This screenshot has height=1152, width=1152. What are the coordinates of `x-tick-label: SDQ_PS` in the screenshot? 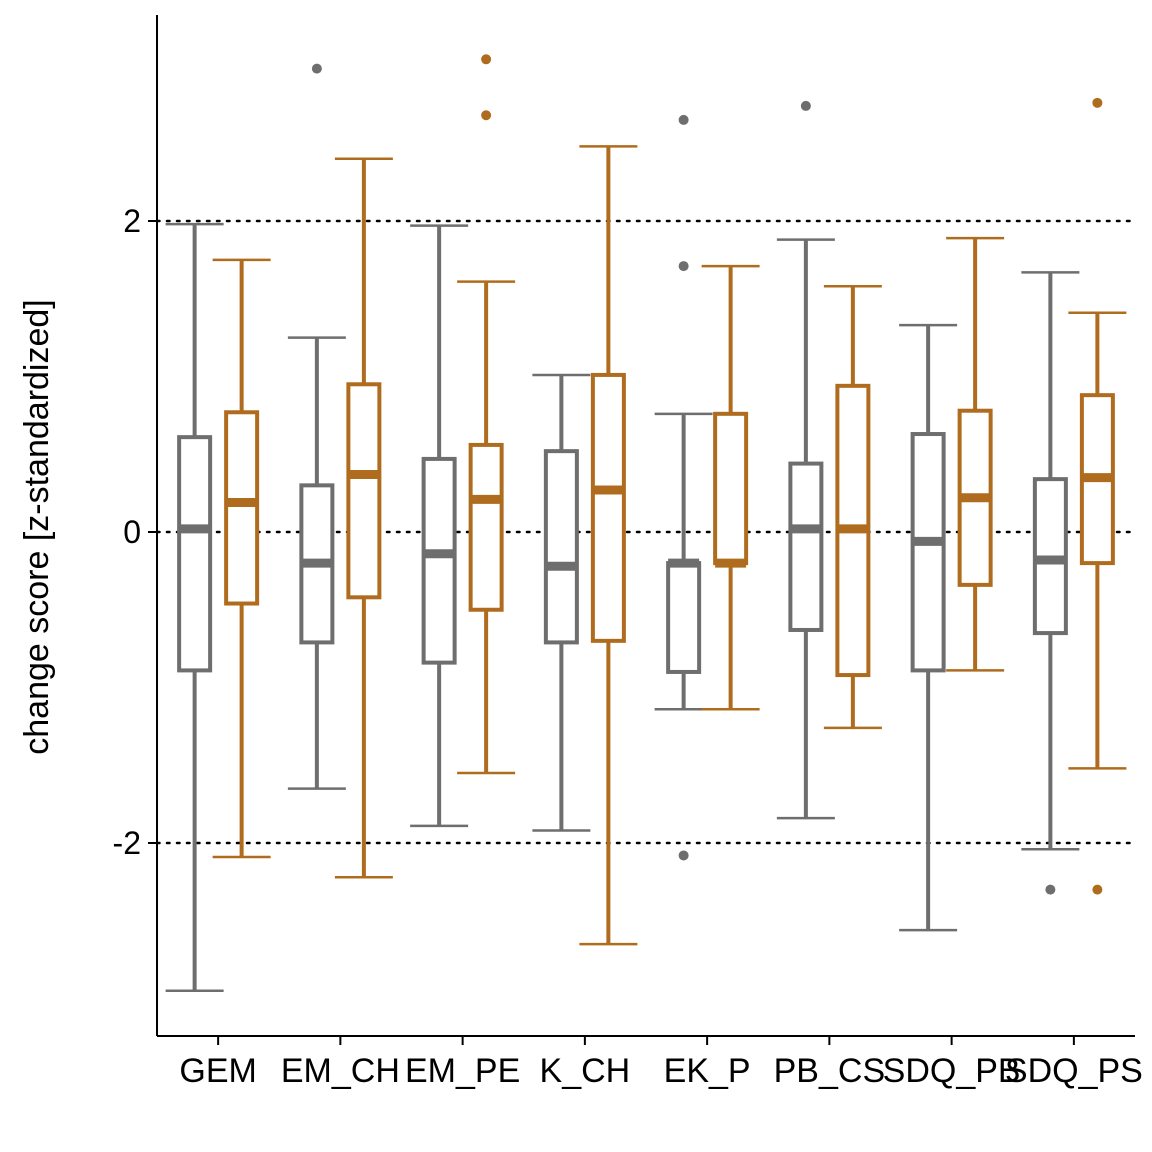 It's located at (1074, 1071).